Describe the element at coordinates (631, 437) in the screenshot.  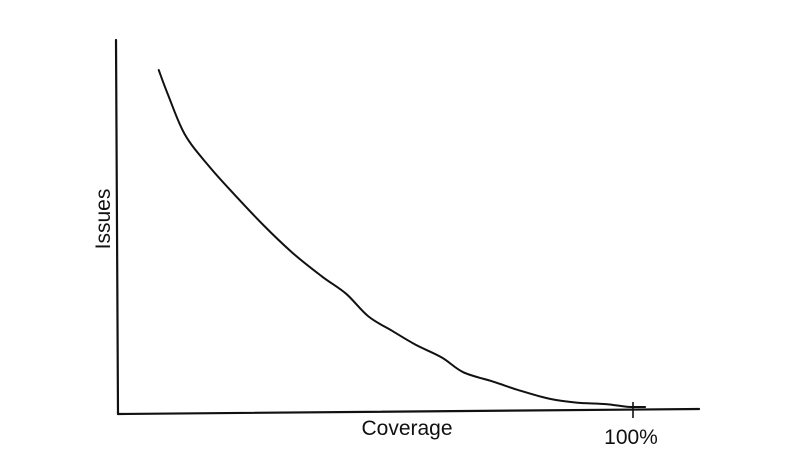
I see `x-tick-label-100: 100%` at that location.